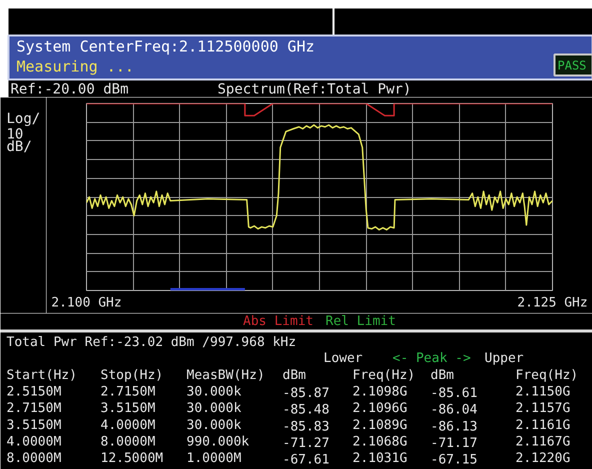 Image resolution: width=592 pixels, height=469 pixels. What do you see at coordinates (552, 303) in the screenshot?
I see `x-tick-label: 2.125 GHz` at bounding box center [552, 303].